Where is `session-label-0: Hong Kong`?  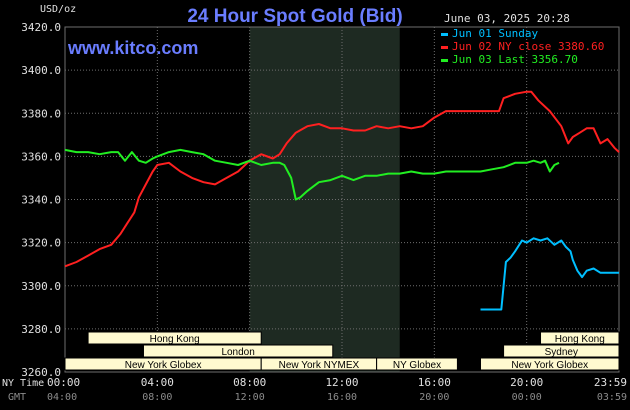
session-label-0: Hong Kong is located at coordinates (175, 339).